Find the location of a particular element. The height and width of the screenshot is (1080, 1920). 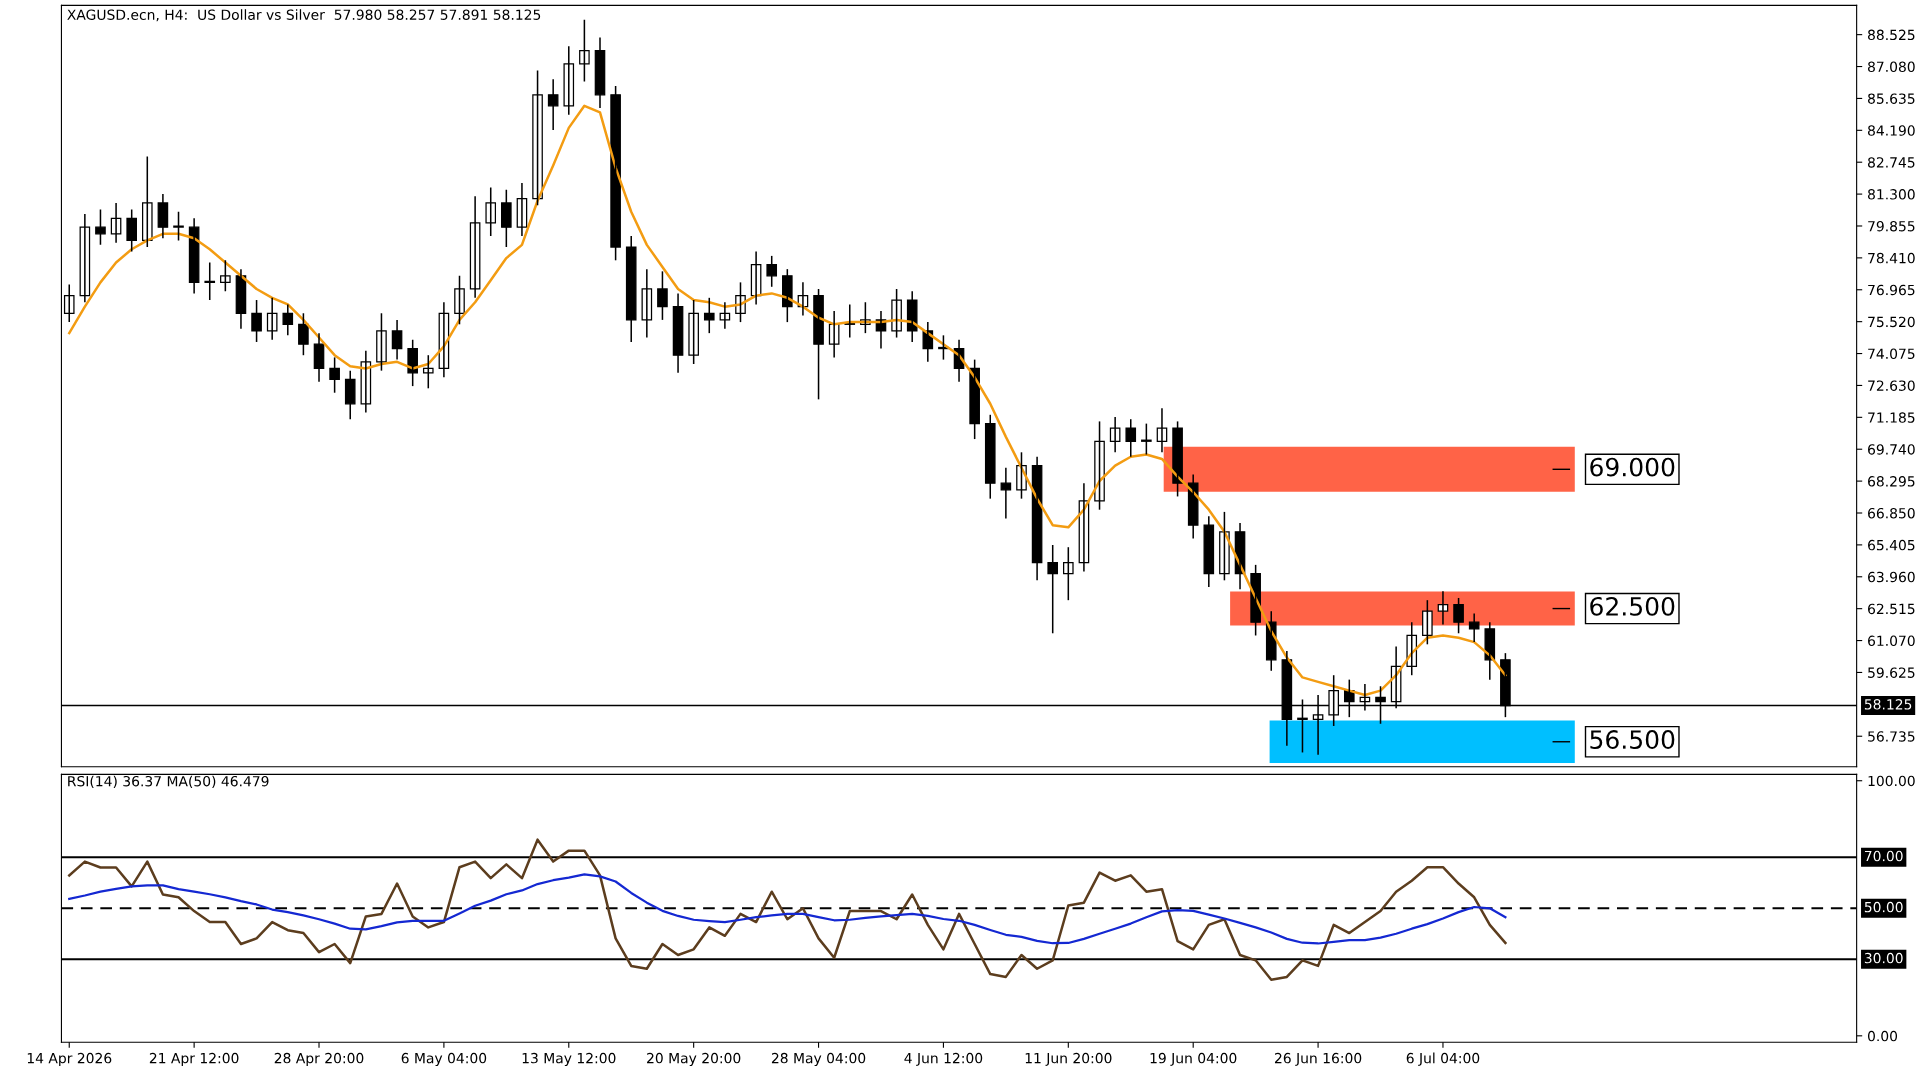

band-label: 69.000 is located at coordinates (1632, 467).